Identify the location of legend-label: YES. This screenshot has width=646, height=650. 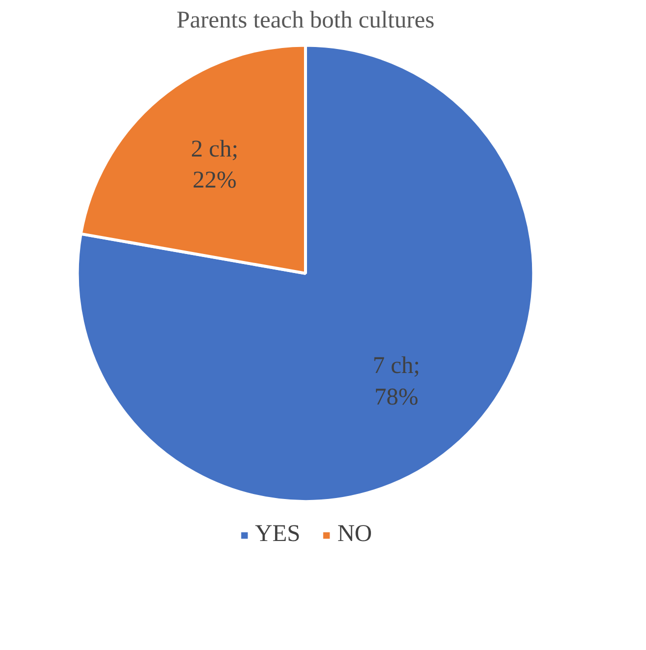
(277, 534).